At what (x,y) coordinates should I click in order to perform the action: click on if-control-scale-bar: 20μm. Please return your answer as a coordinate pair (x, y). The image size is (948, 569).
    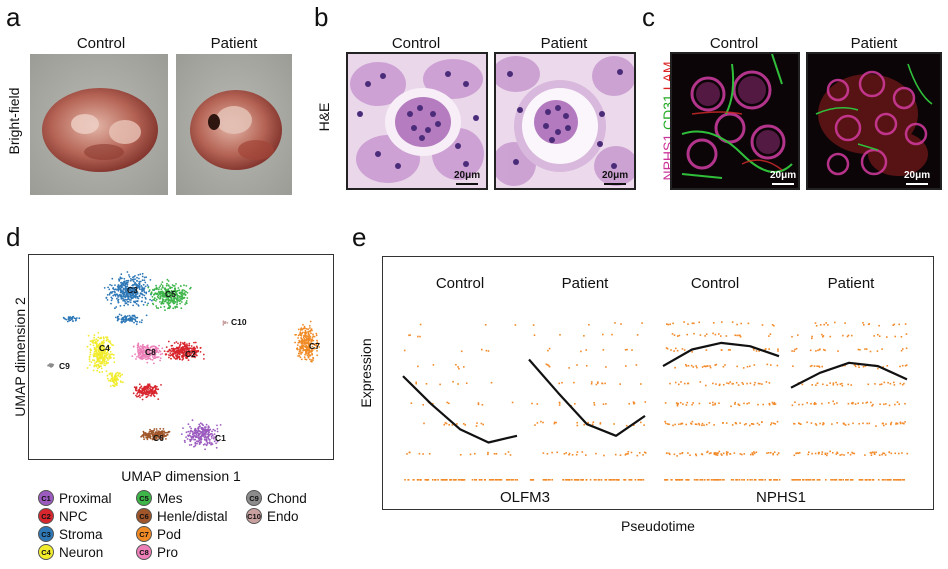
    Looking at the image, I should click on (783, 175).